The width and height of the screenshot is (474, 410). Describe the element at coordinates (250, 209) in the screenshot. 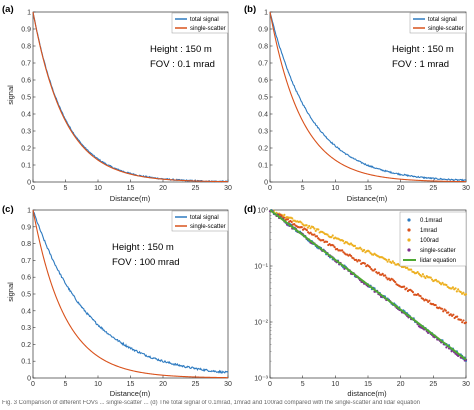

I see `panel-label: (d)` at that location.